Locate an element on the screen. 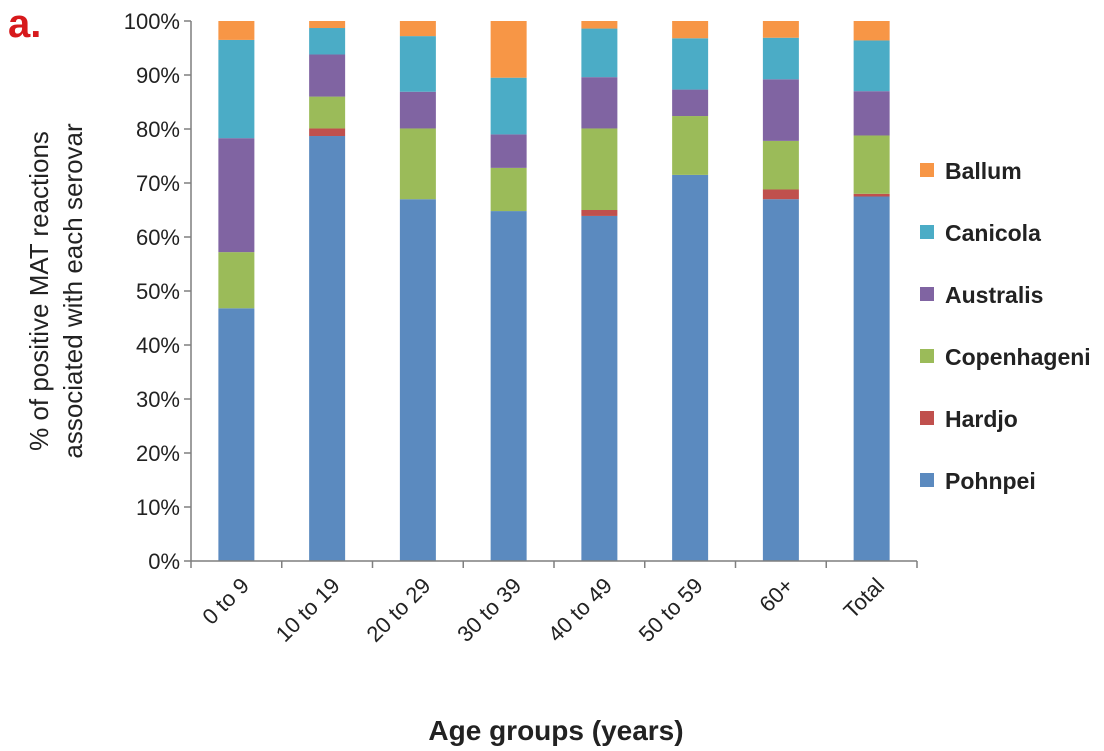  legend-swatch-australis is located at coordinates (927, 294).